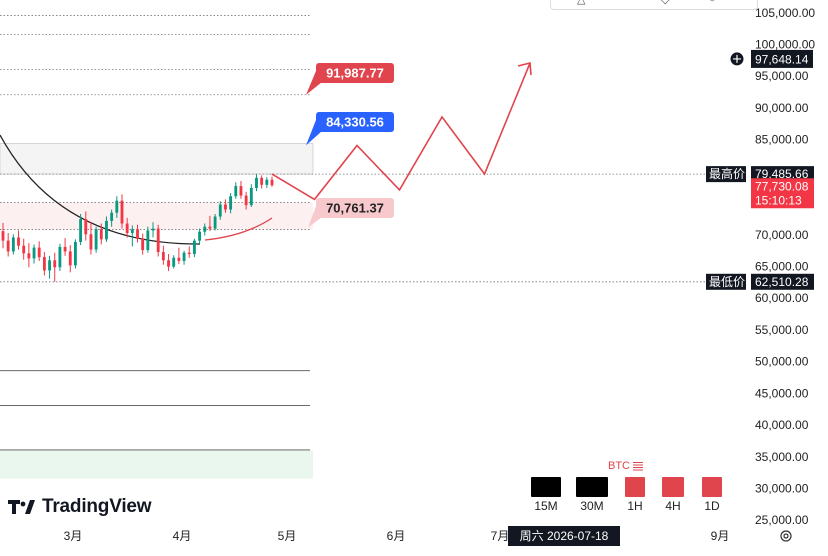 Image resolution: width=828 pixels, height=556 pixels. What do you see at coordinates (80, 507) in the screenshot?
I see `tradingview-logo: TradingView` at bounding box center [80, 507].